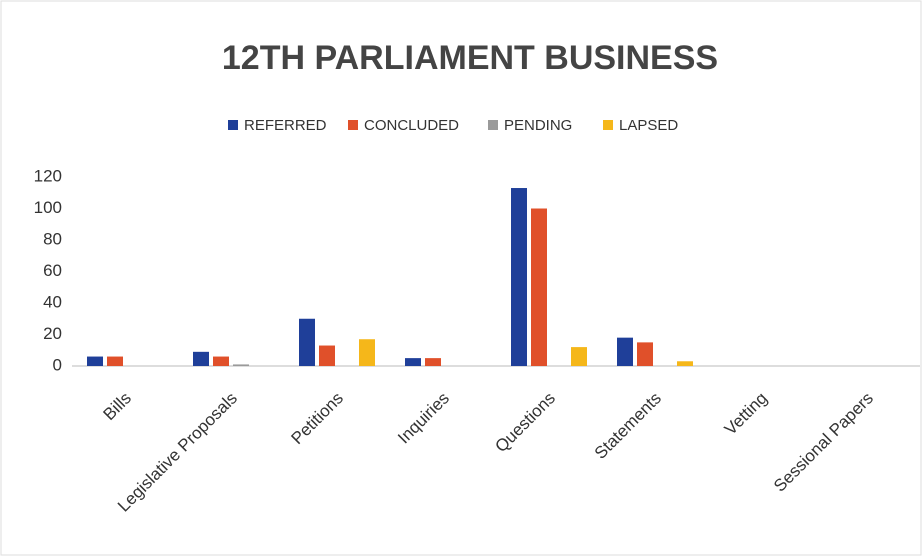 The height and width of the screenshot is (556, 922). Describe the element at coordinates (48, 207) in the screenshot. I see `y-tick-label: 100` at that location.